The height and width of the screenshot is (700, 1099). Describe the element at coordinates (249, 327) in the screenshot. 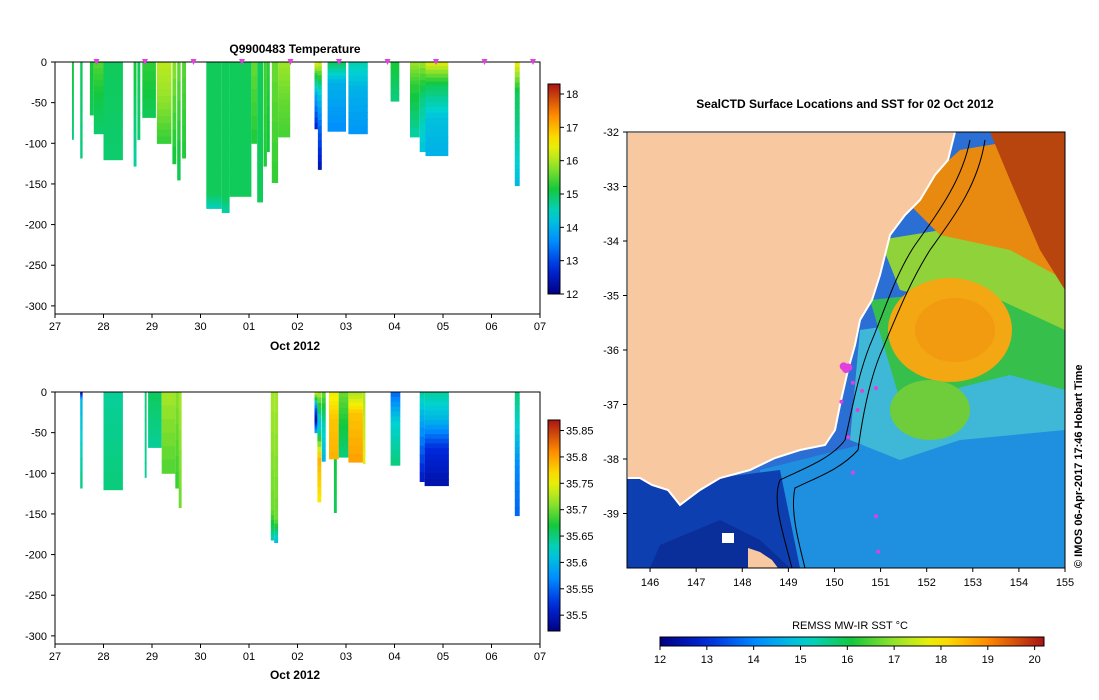

I see `temperature-x-tick-label: 01` at that location.